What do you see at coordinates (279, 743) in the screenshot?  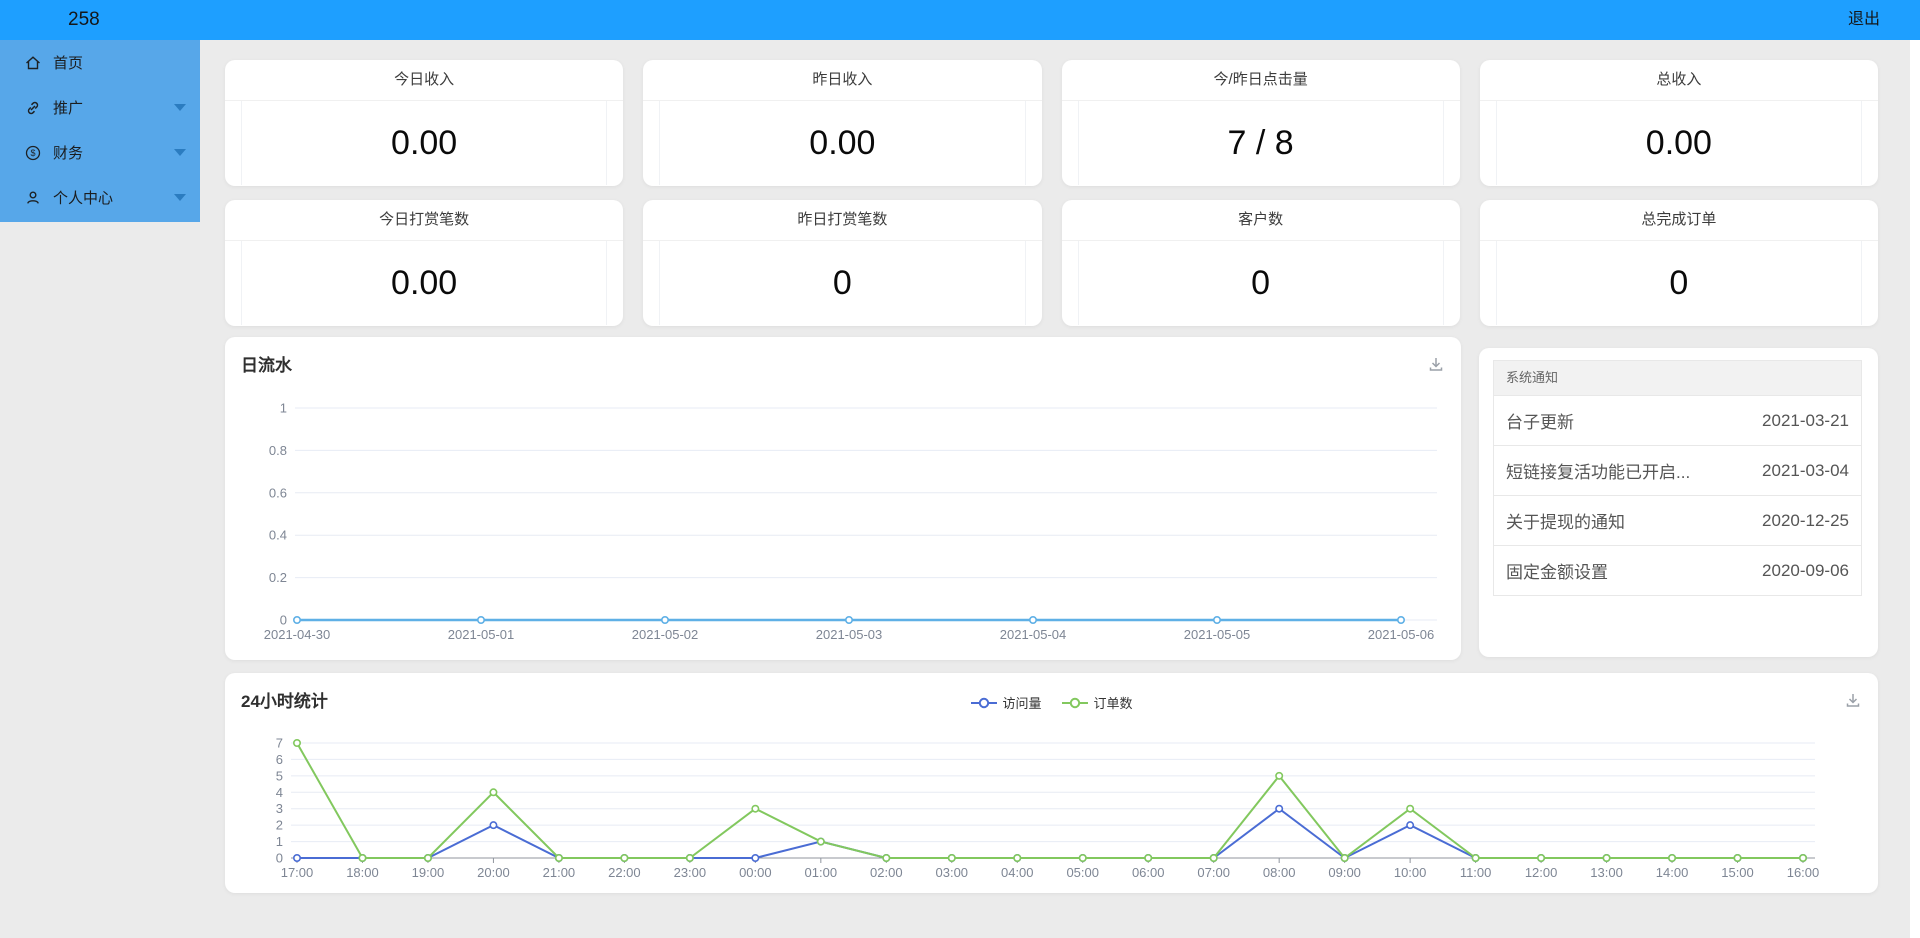 I see `svg-text: 7` at bounding box center [279, 743].